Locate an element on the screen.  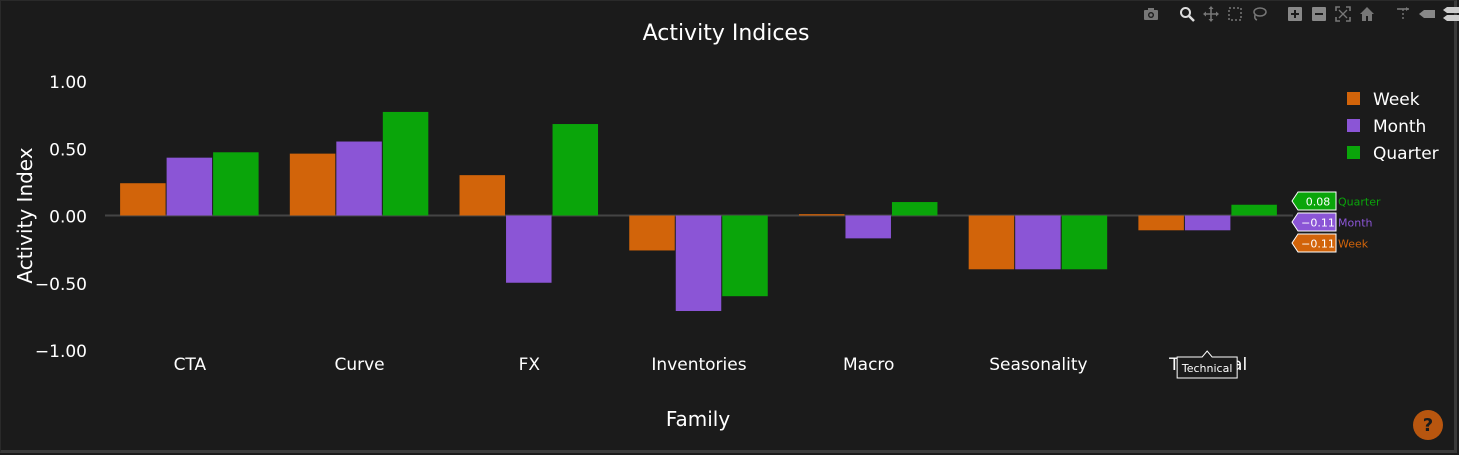
bar-month-macro is located at coordinates (868, 227).